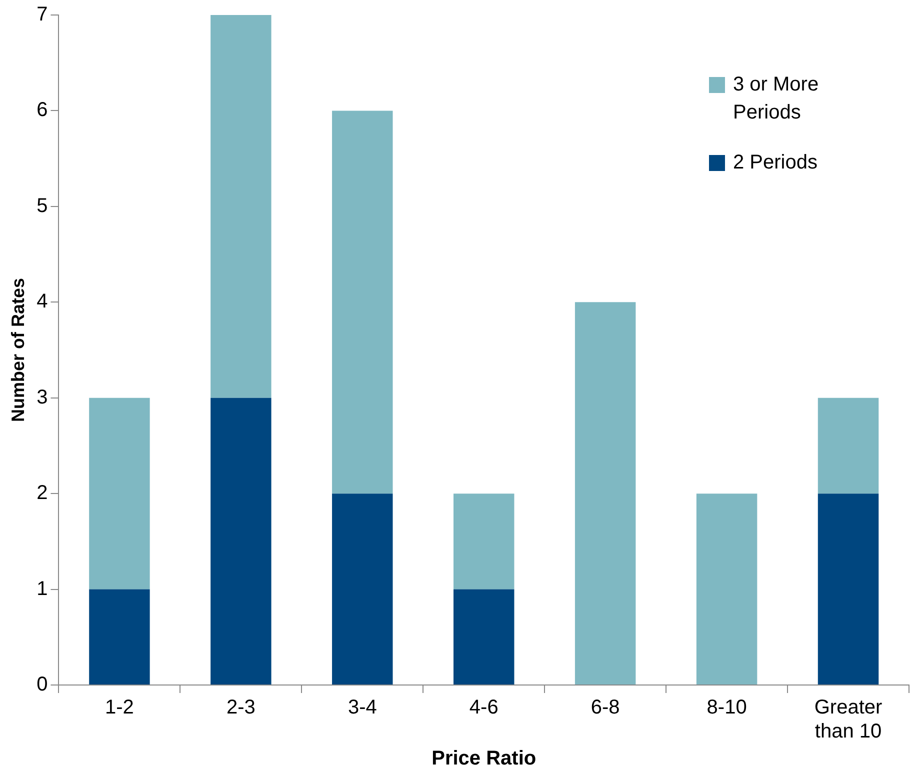 The image size is (921, 771). What do you see at coordinates (776, 99) in the screenshot?
I see `legend-label: 3 or More Periods` at bounding box center [776, 99].